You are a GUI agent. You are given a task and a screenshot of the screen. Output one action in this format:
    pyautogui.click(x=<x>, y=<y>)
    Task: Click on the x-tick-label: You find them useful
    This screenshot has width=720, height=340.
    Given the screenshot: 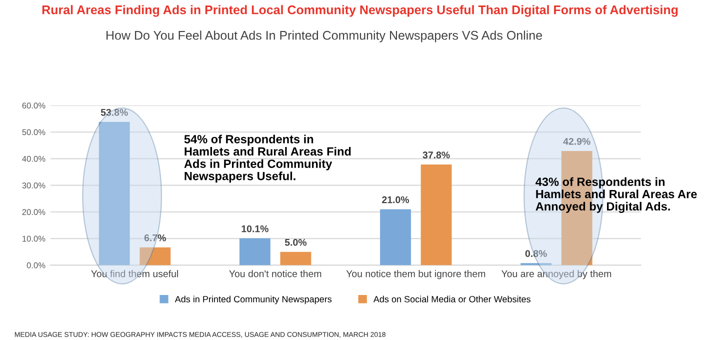 What is the action you would take?
    pyautogui.click(x=134, y=274)
    